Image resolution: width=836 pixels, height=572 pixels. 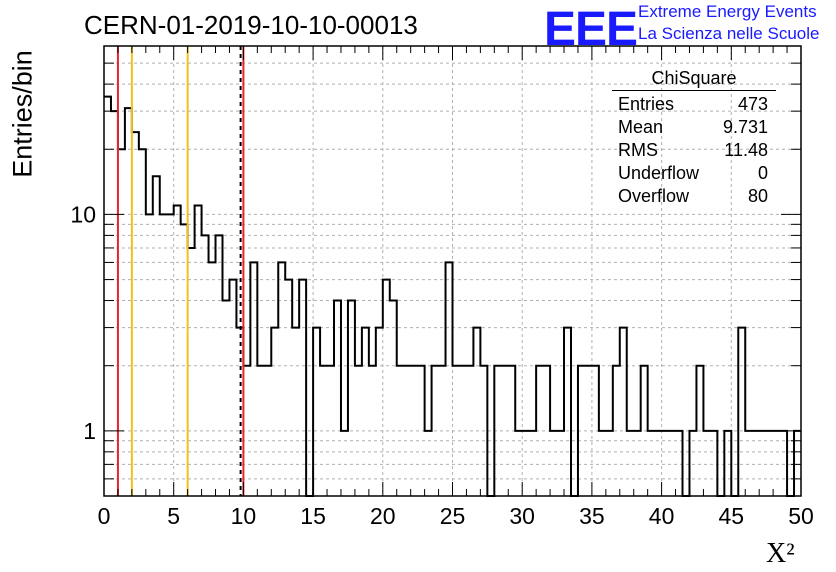 I want to click on x-axis-label: X², so click(x=780, y=553).